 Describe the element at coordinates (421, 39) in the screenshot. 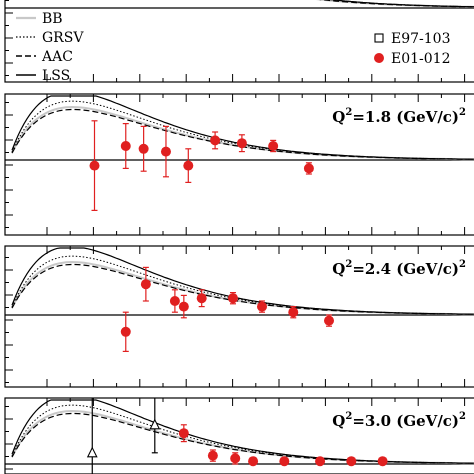

I see `legend-label-e97-103: E97-103` at that location.